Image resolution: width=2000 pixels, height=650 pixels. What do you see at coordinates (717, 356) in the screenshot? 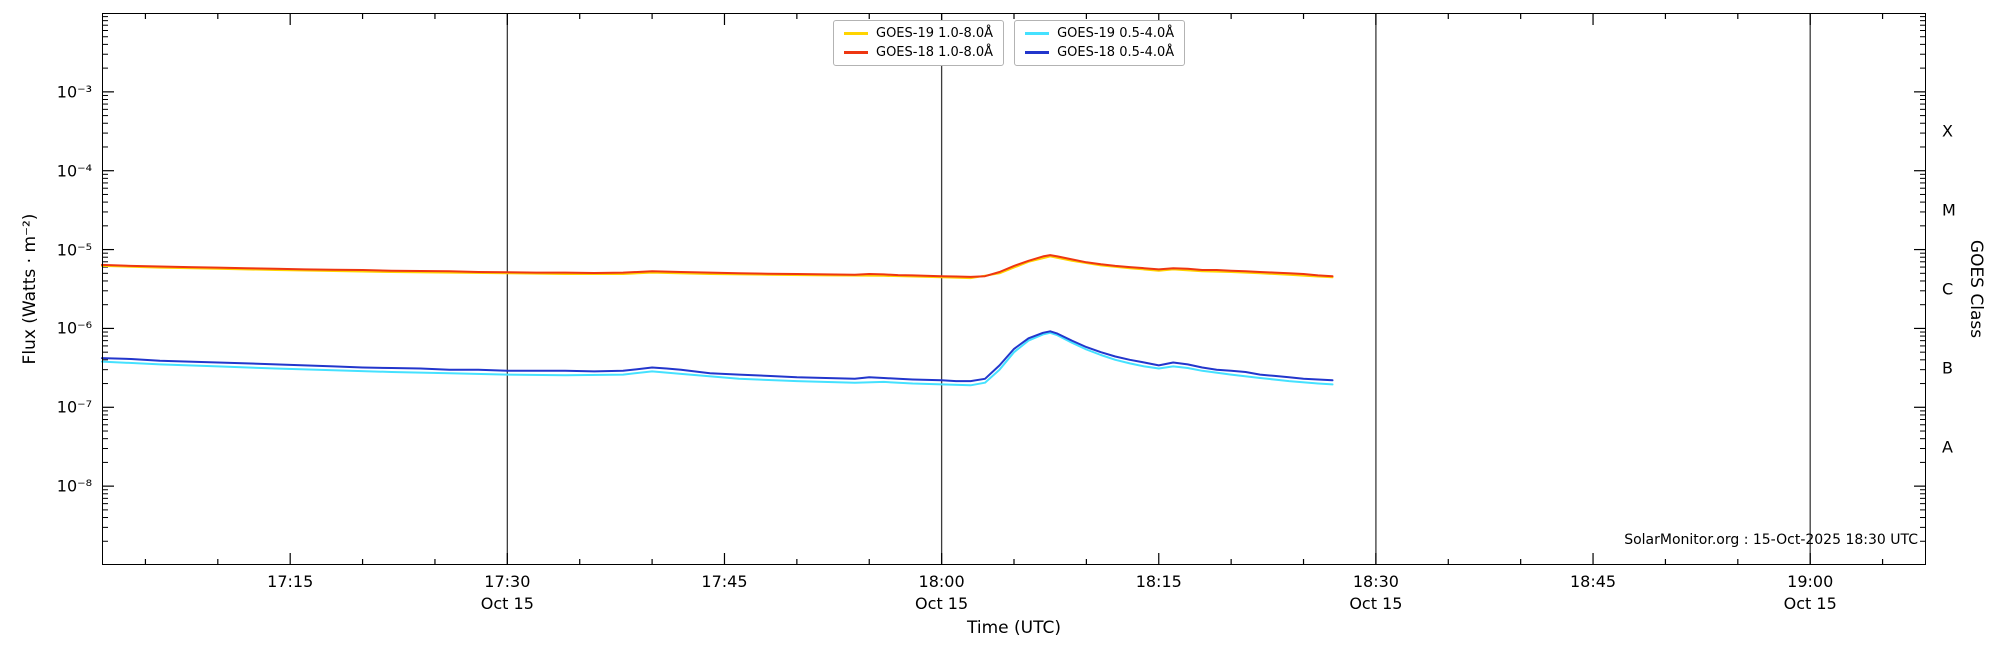
I see `series-goes-18-0-5-4-0-` at bounding box center [717, 356].